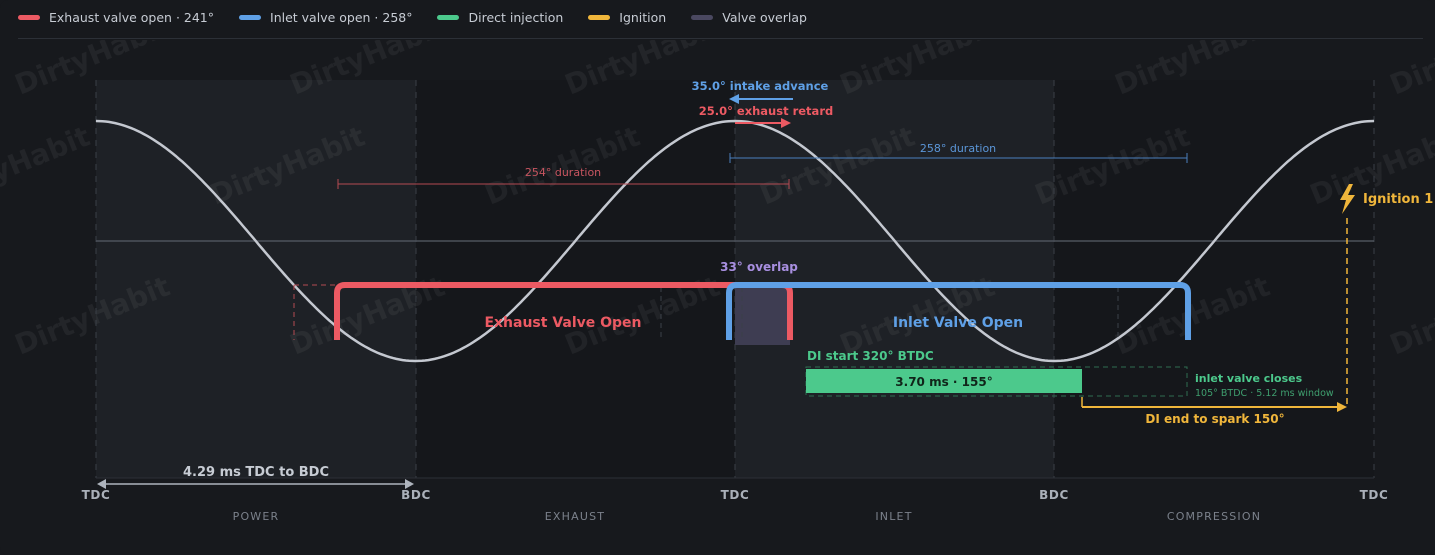 This screenshot has width=1435, height=555. I want to click on lightning-bolt-icon, so click(1347, 199).